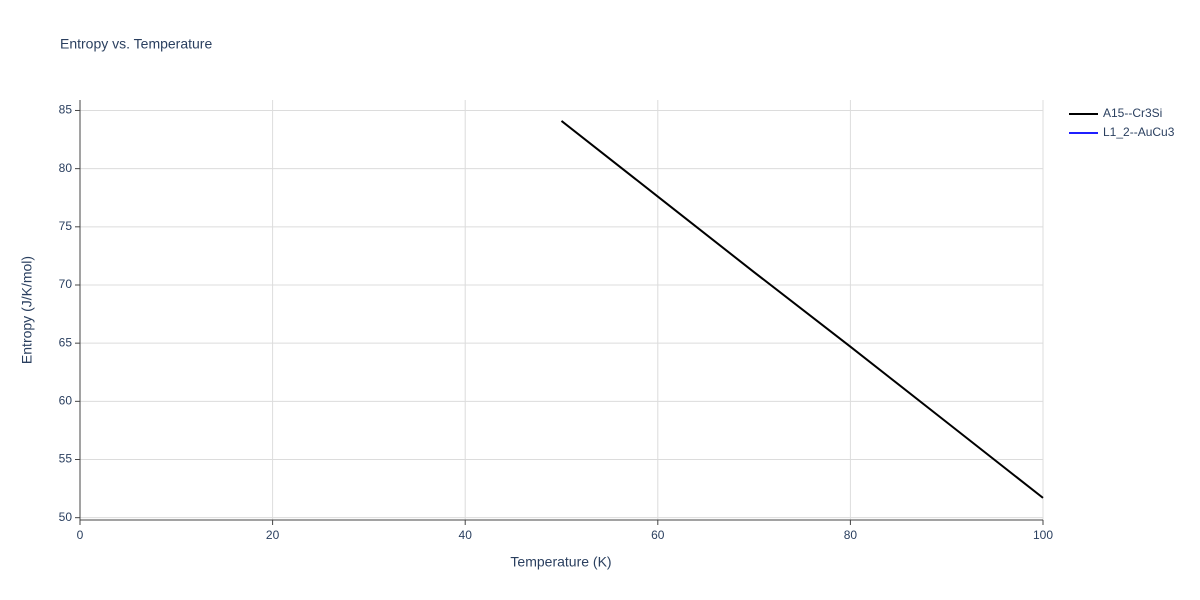  Describe the element at coordinates (66, 517) in the screenshot. I see `y-tick-label: 50` at that location.